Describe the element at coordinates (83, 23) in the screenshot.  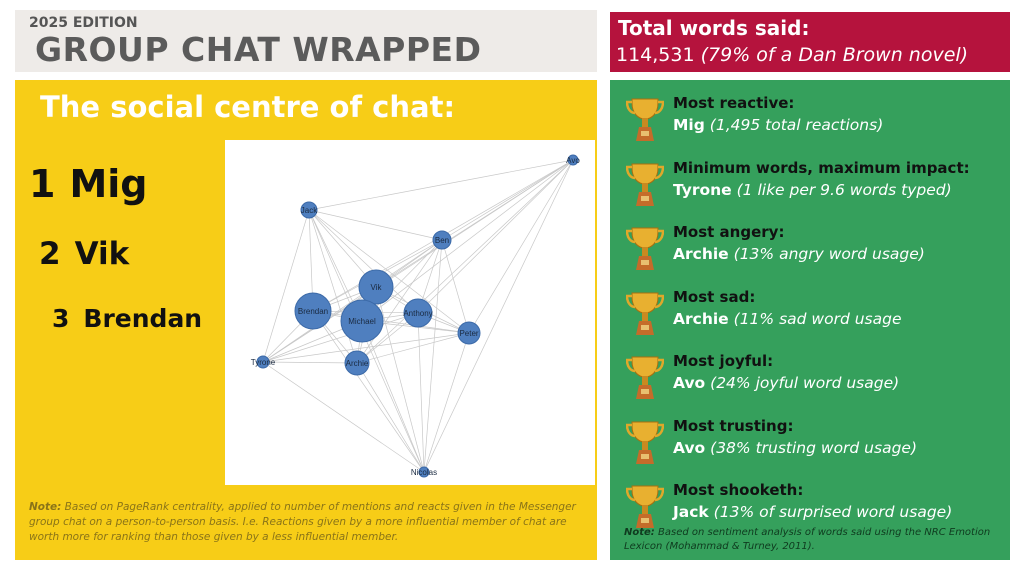
I see `edition-label: 2025 EDITION` at that location.